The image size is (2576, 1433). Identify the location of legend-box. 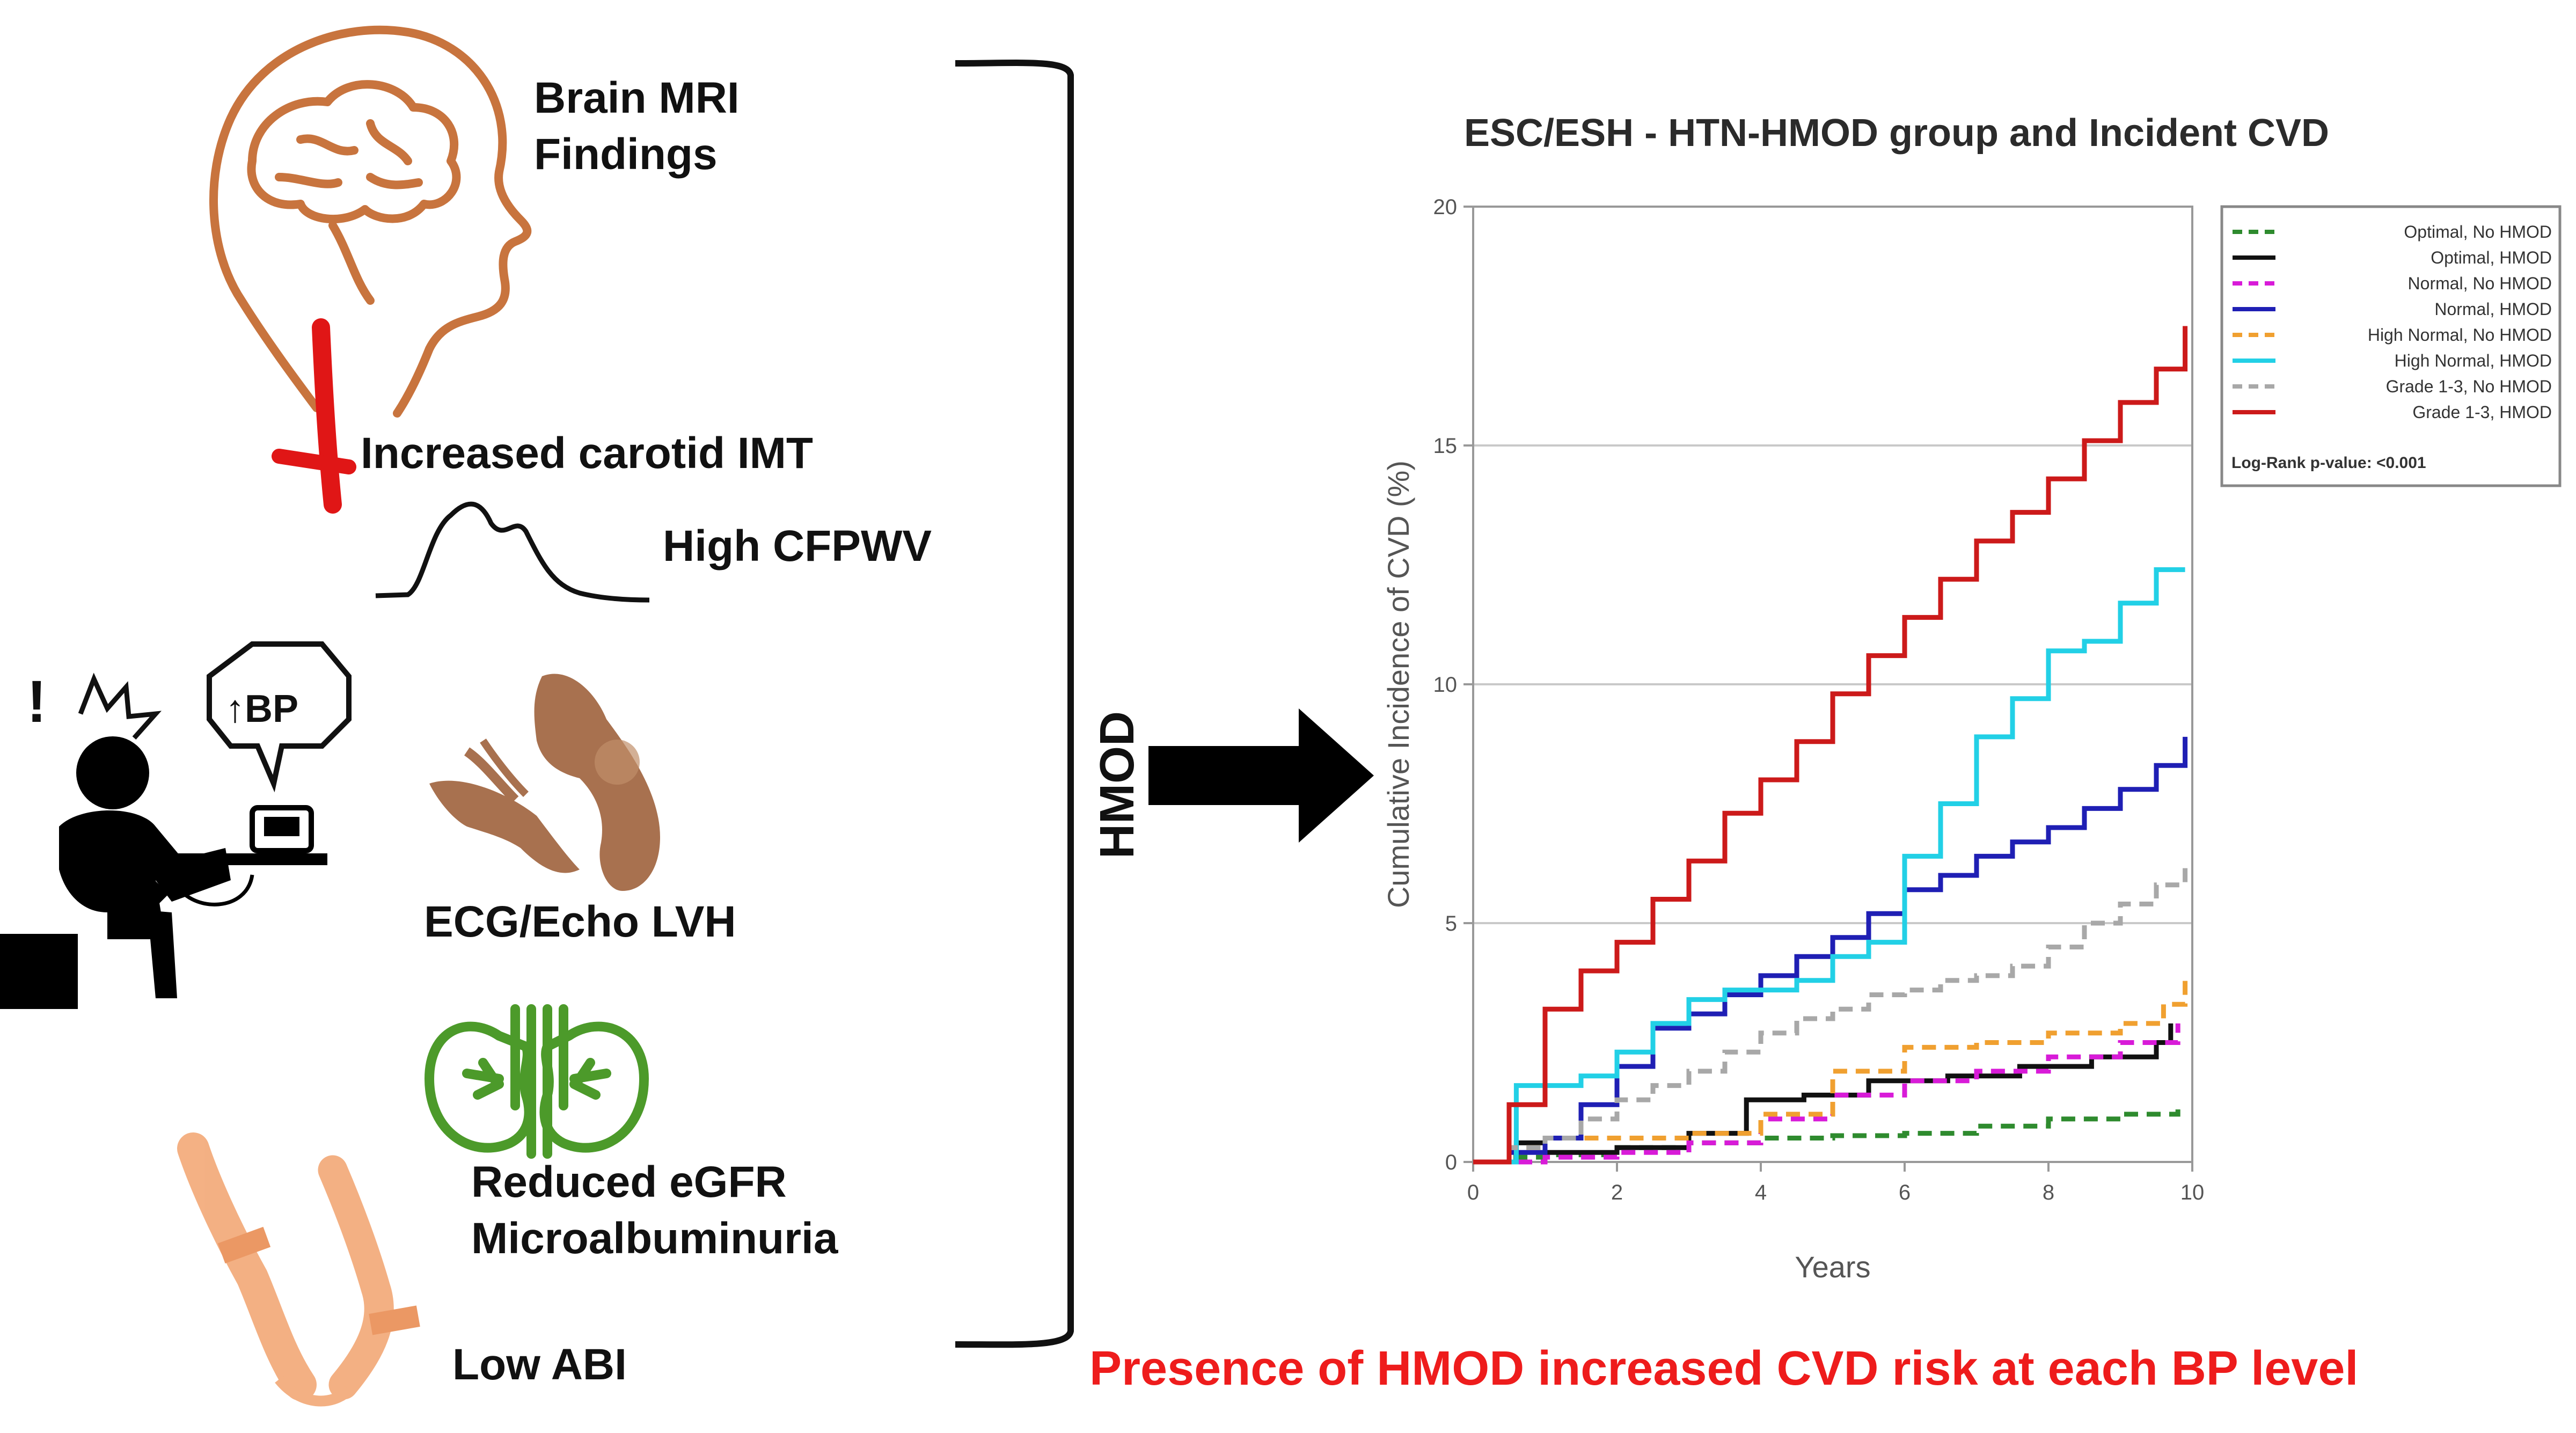
(2391, 346).